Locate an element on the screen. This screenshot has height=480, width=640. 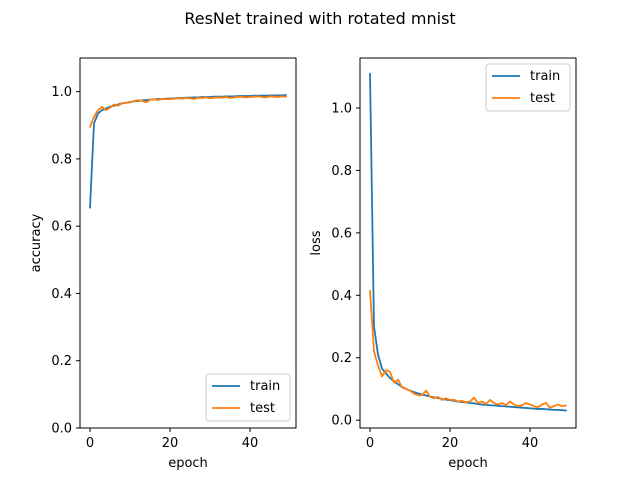
loss-x-tick-label: 0 is located at coordinates (370, 443).